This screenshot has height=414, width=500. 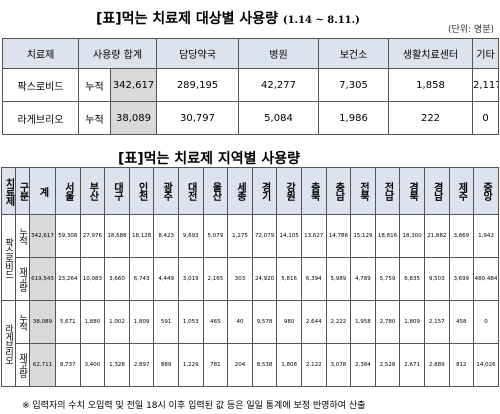 What do you see at coordinates (190, 322) in the screenshot?
I see `data-cell: 1,053` at bounding box center [190, 322].